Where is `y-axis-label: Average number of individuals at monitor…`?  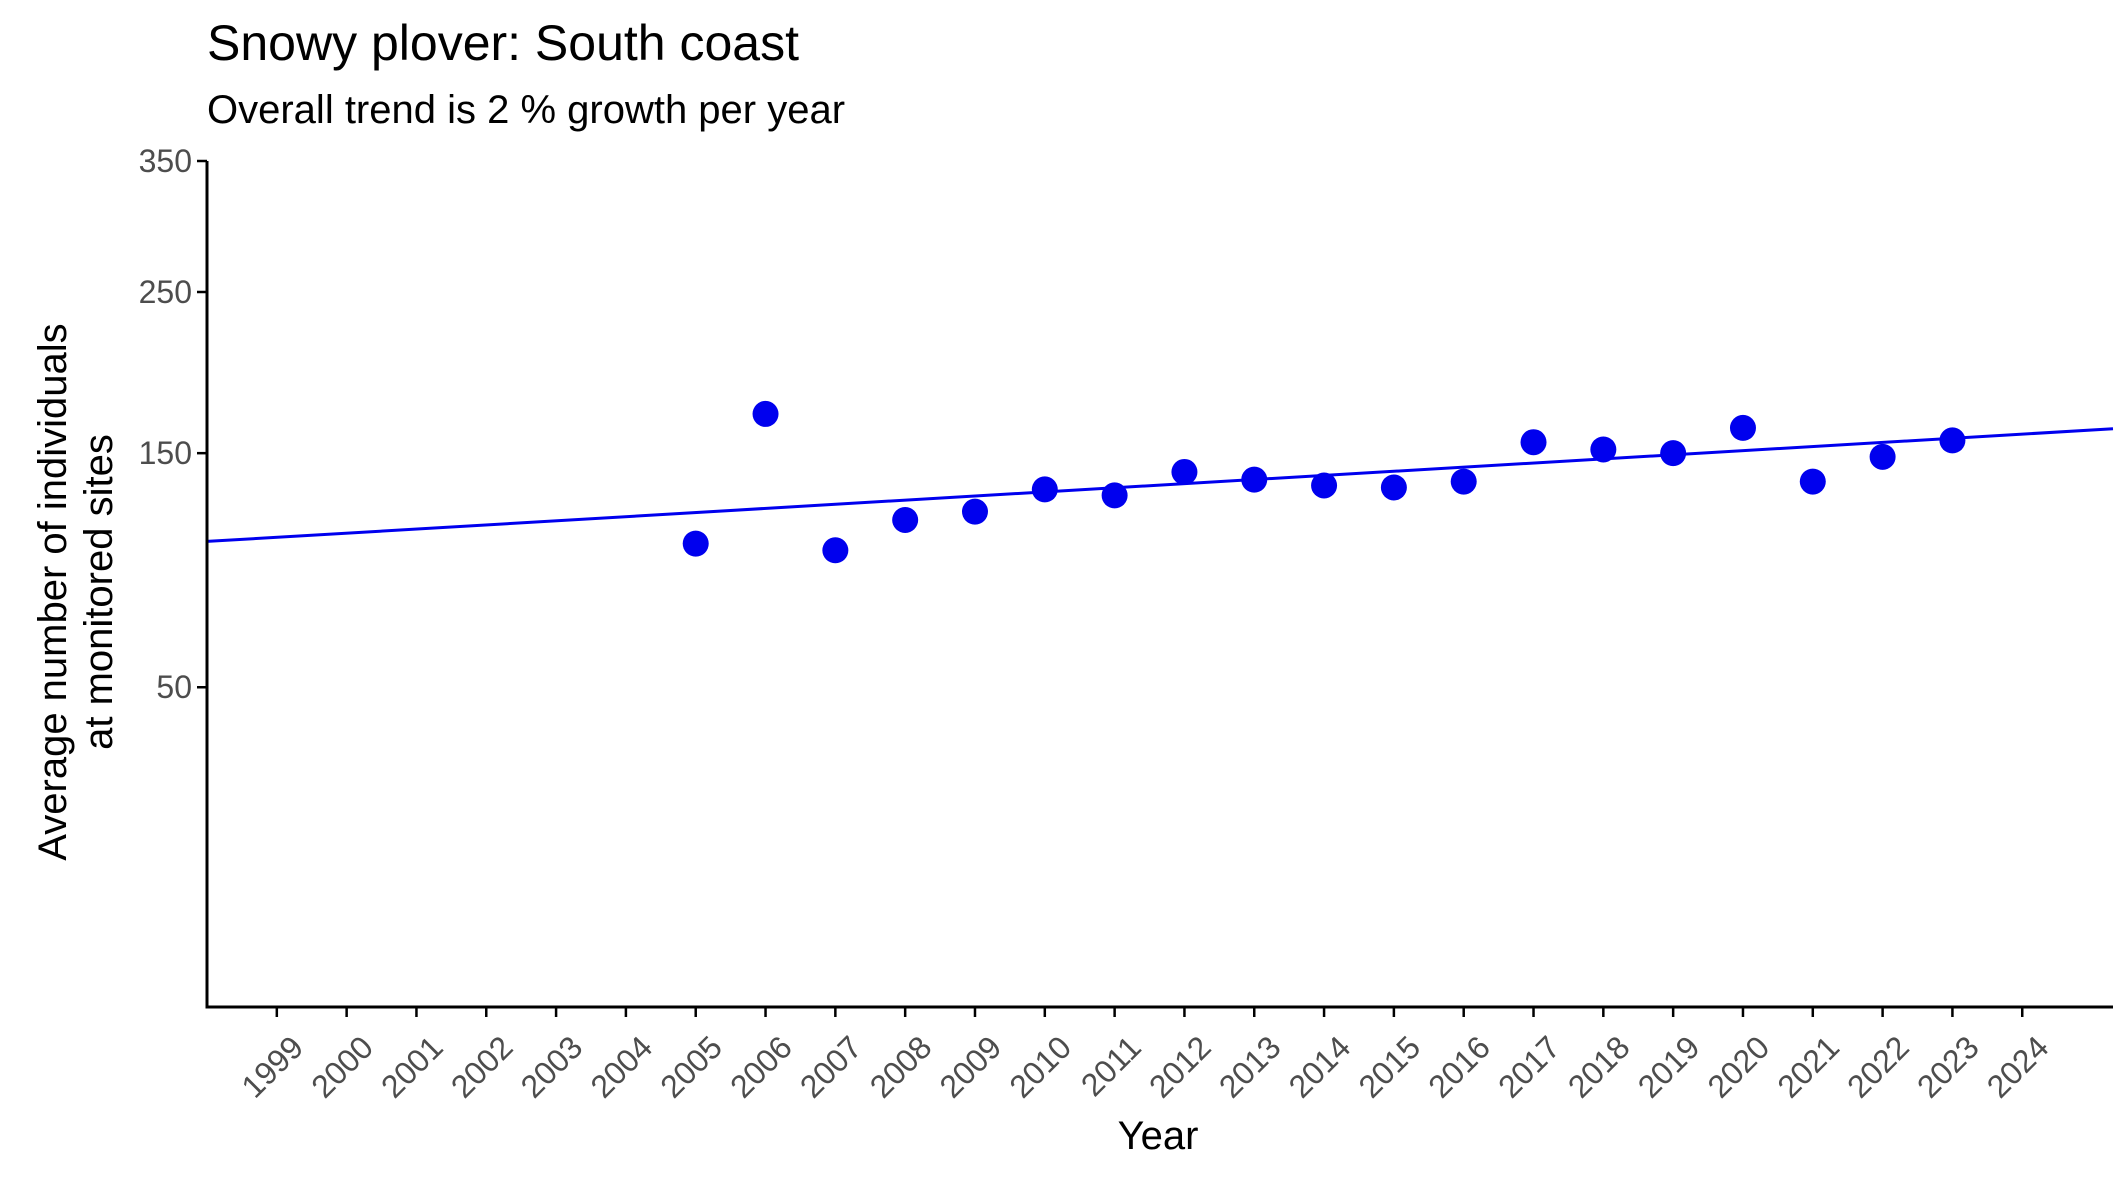 y-axis-label: Average number of individuals at monitor… is located at coordinates (76, 591).